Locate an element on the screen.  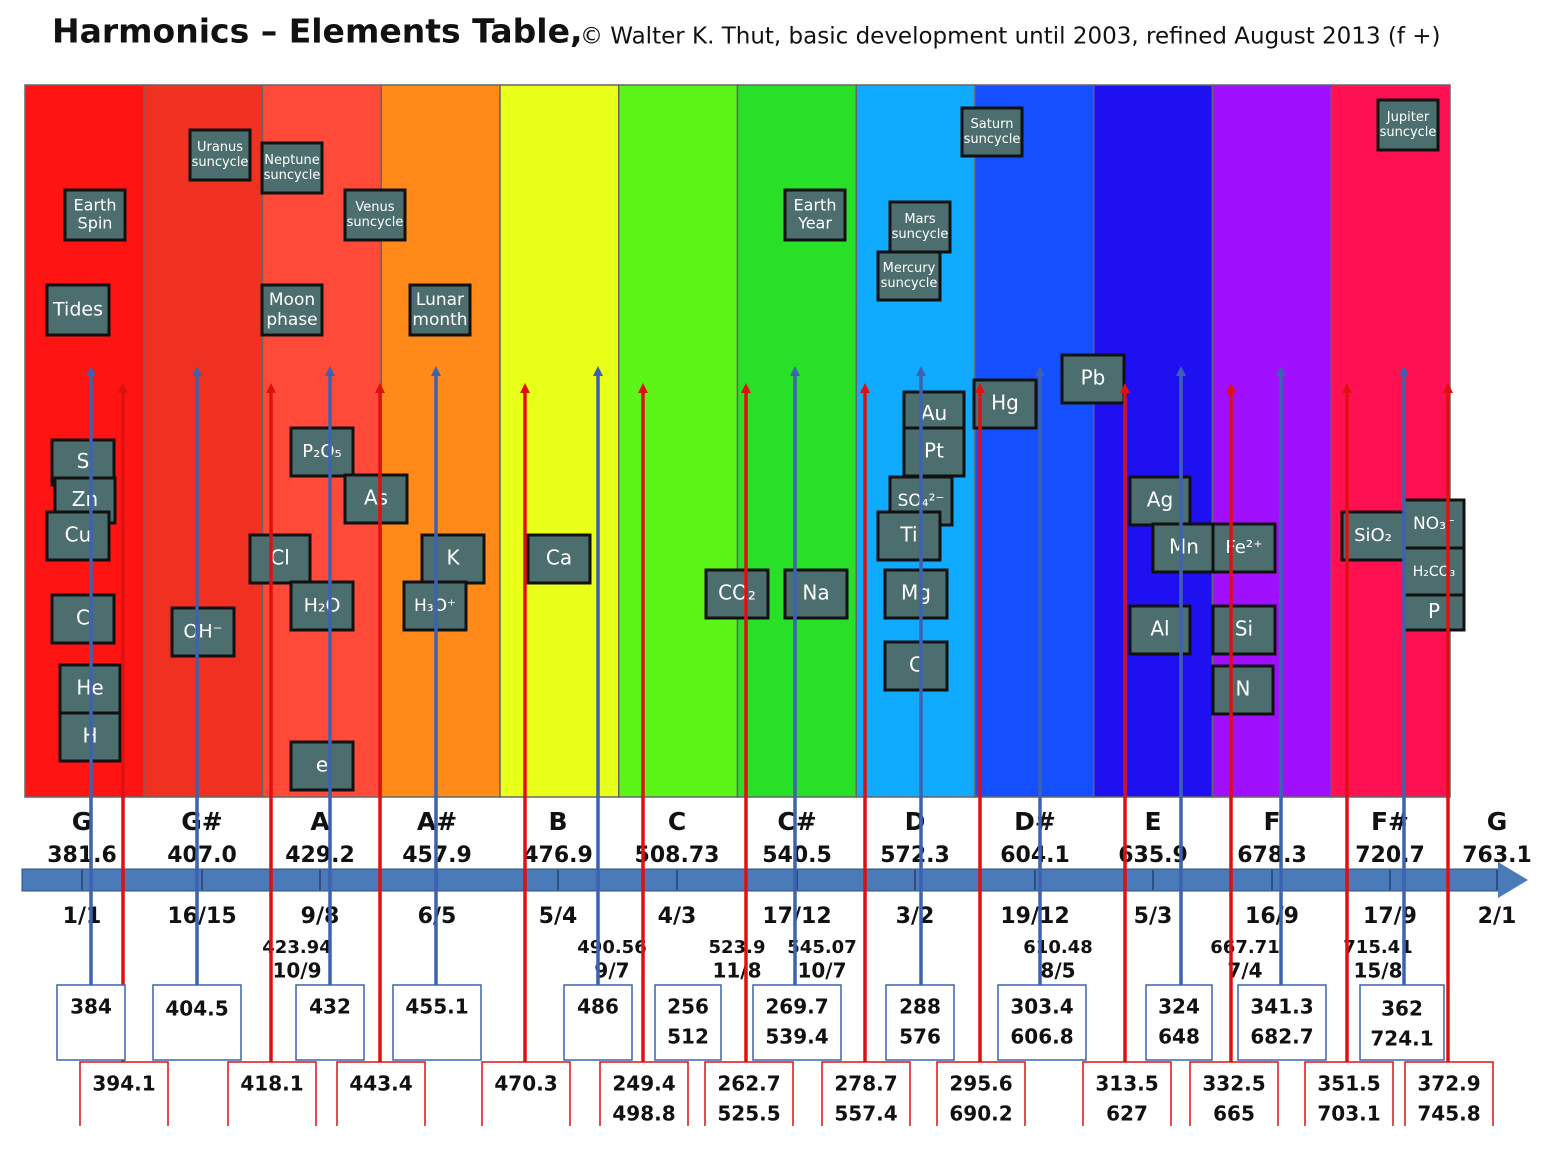
interval-frequency: 490.56 is located at coordinates (611, 947).